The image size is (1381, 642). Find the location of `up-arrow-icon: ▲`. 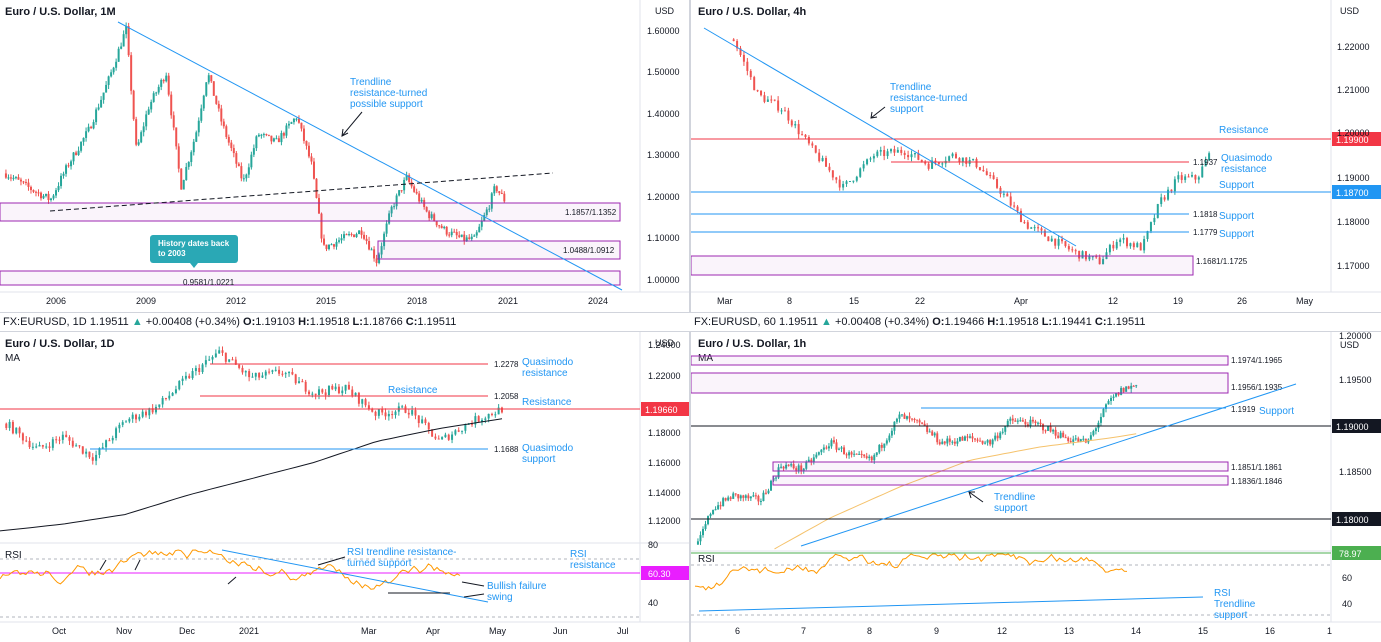

up-arrow-icon: ▲ is located at coordinates (826, 322).